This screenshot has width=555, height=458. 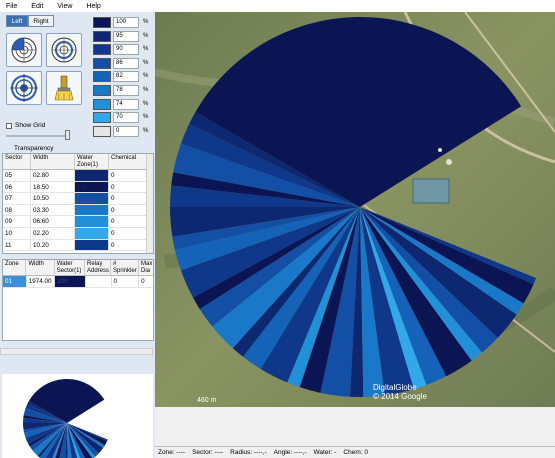 What do you see at coordinates (53, 233) in the screenshot?
I see `cell-width: 02.20` at bounding box center [53, 233].